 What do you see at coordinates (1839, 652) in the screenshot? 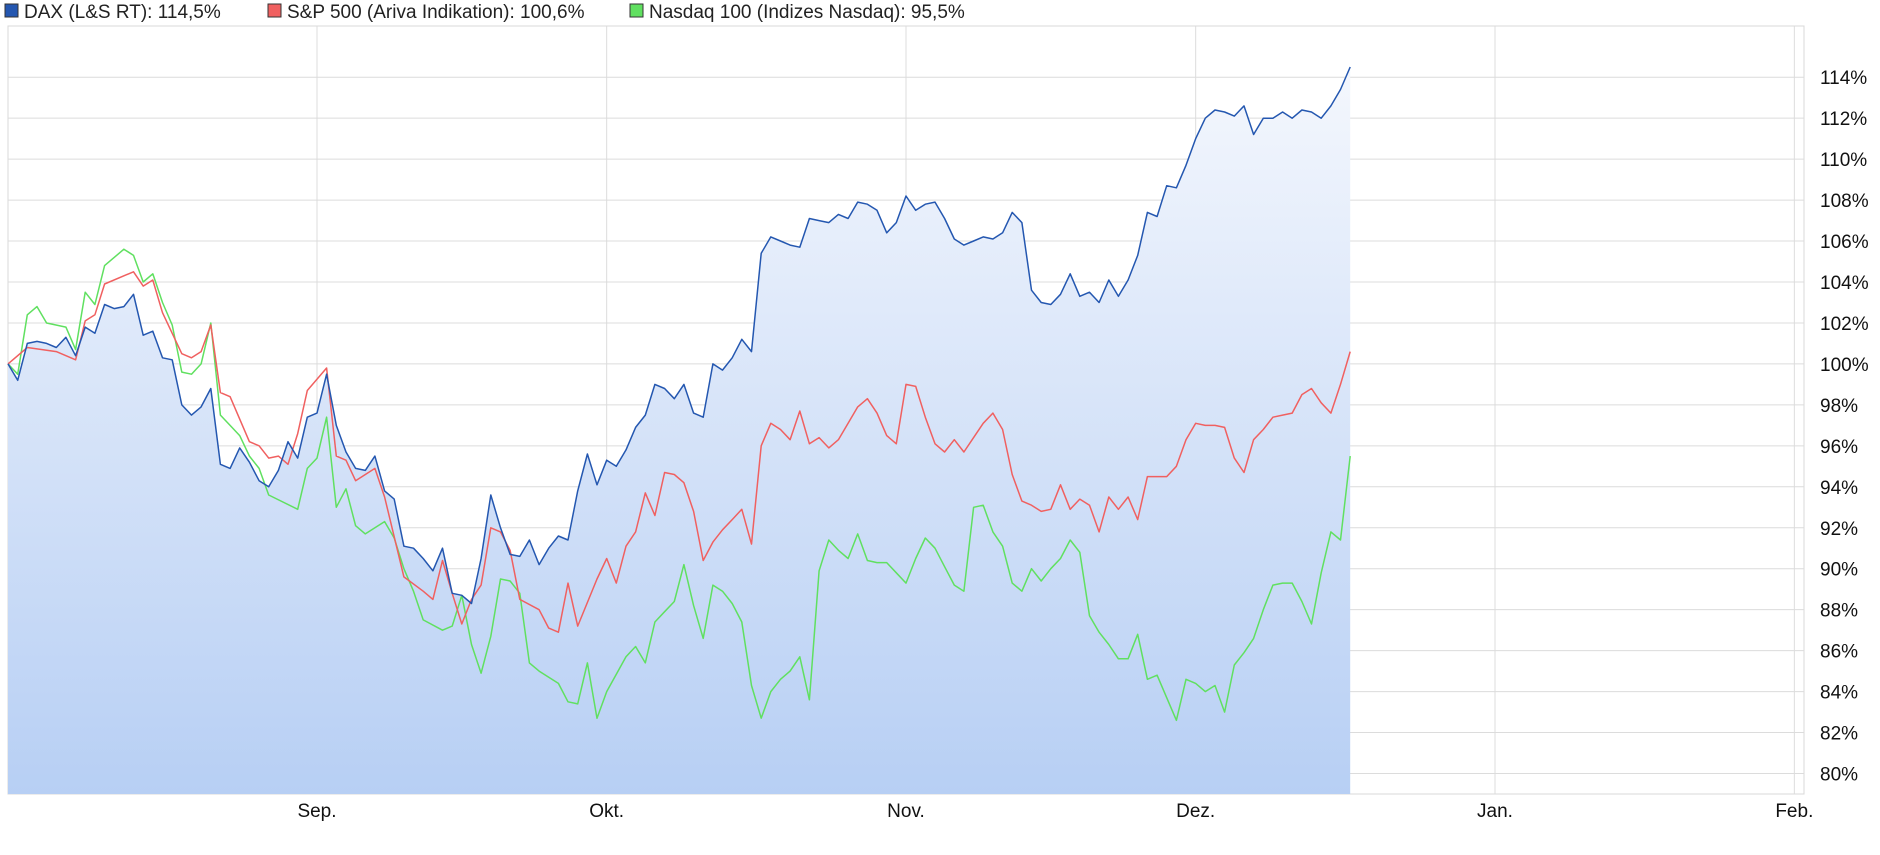
I see `y-tick-label: 86%` at bounding box center [1839, 652].